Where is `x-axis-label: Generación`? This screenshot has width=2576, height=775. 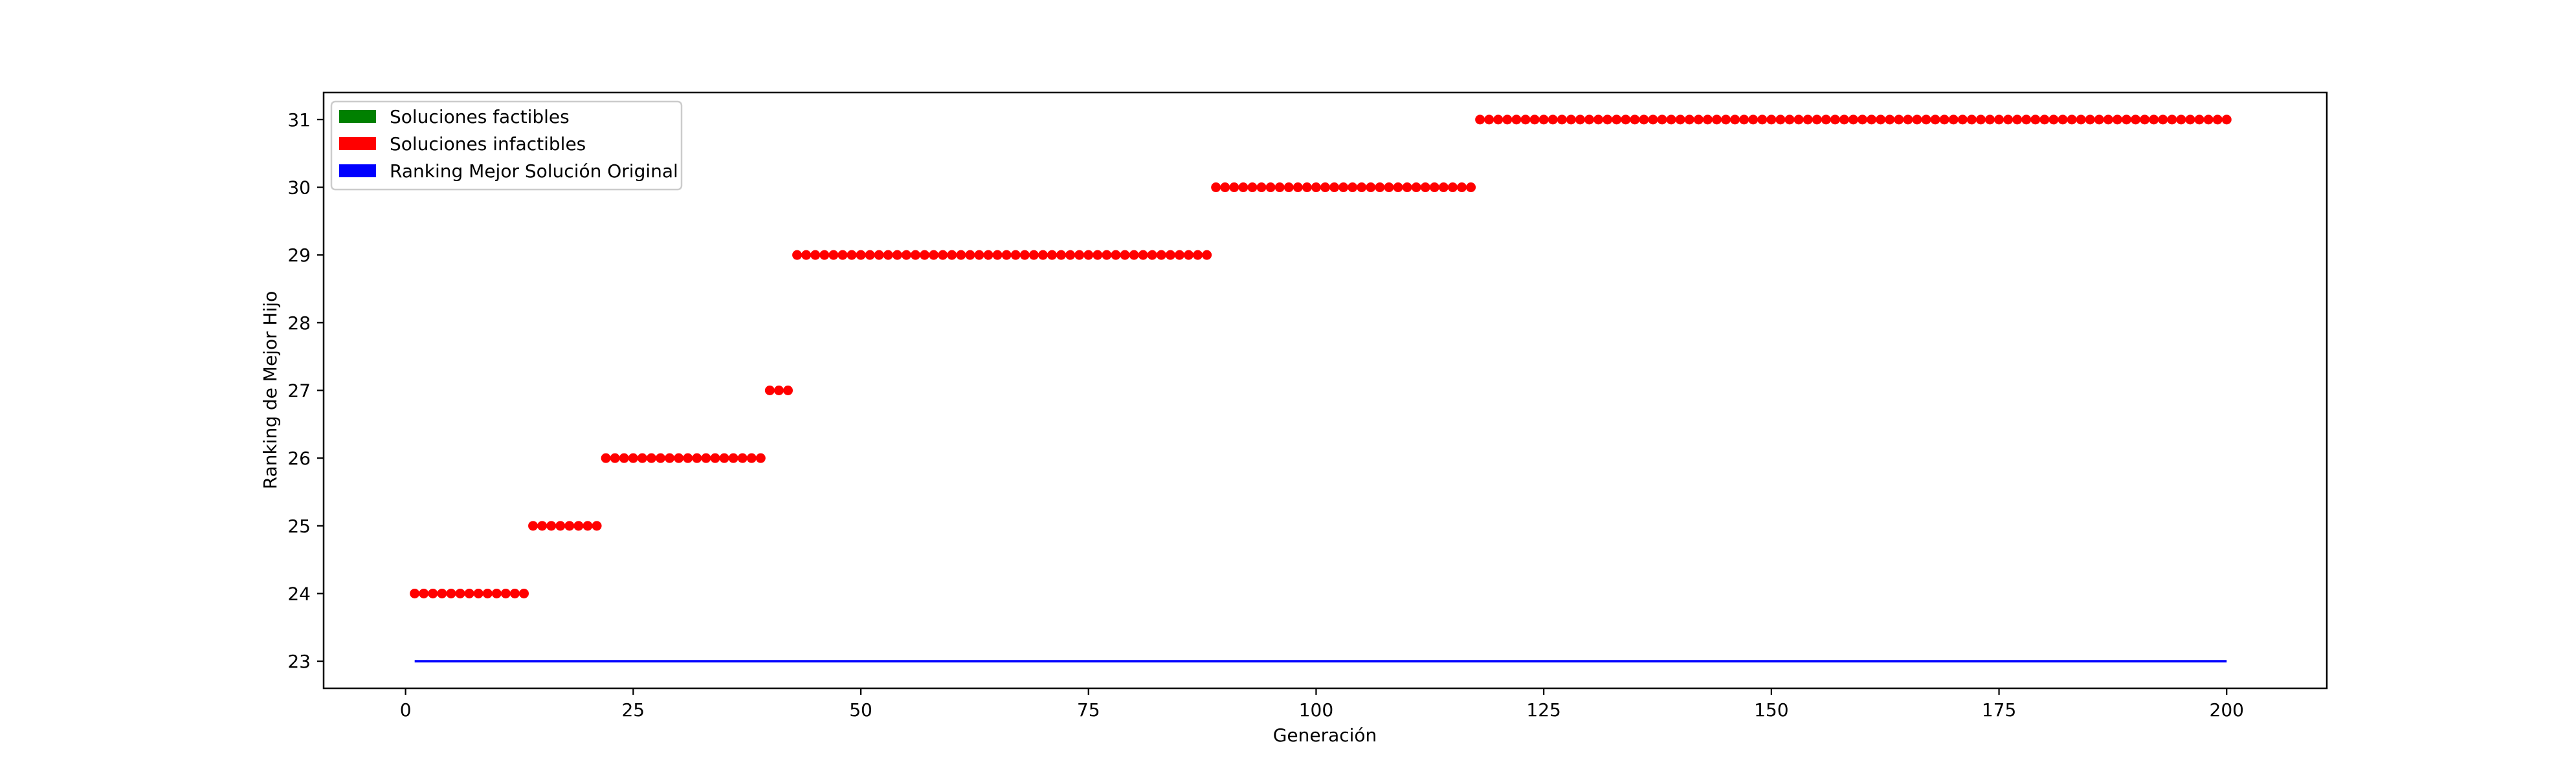
x-axis-label: Generación is located at coordinates (1325, 735).